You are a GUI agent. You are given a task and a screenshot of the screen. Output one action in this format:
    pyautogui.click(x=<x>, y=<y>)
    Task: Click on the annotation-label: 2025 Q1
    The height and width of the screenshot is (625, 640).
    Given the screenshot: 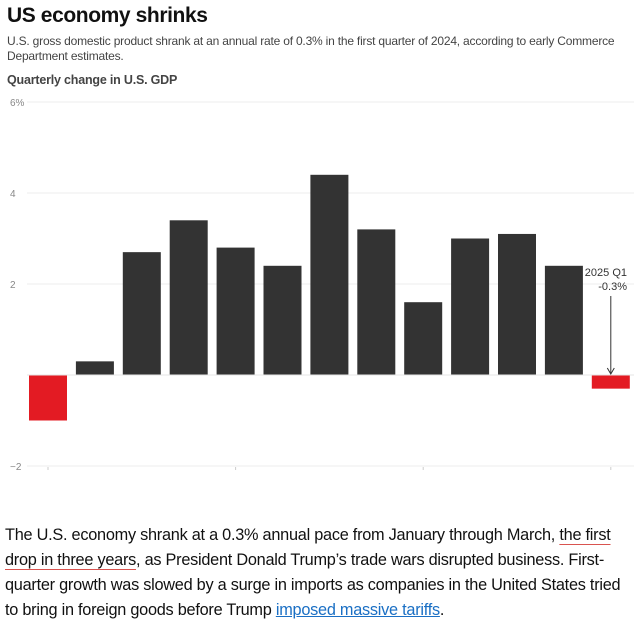 What is the action you would take?
    pyautogui.click(x=606, y=273)
    